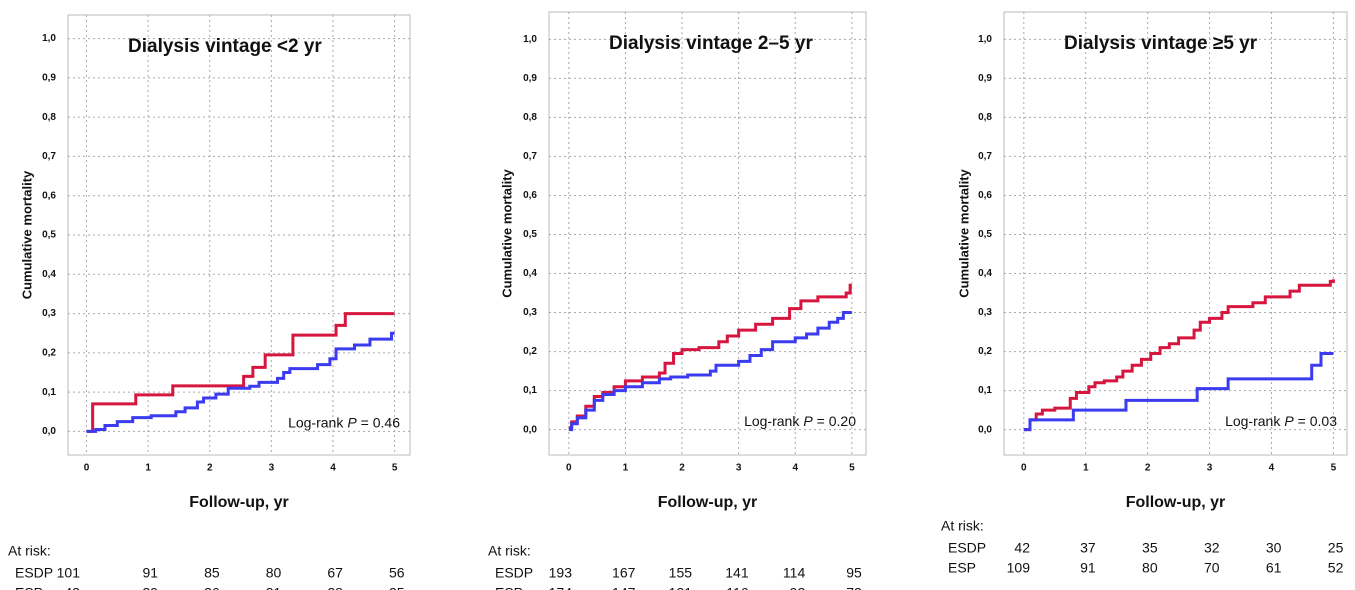 This screenshot has height=590, width=1355. Describe the element at coordinates (737, 587) in the screenshot. I see `at-risk-count: 116` at that location.